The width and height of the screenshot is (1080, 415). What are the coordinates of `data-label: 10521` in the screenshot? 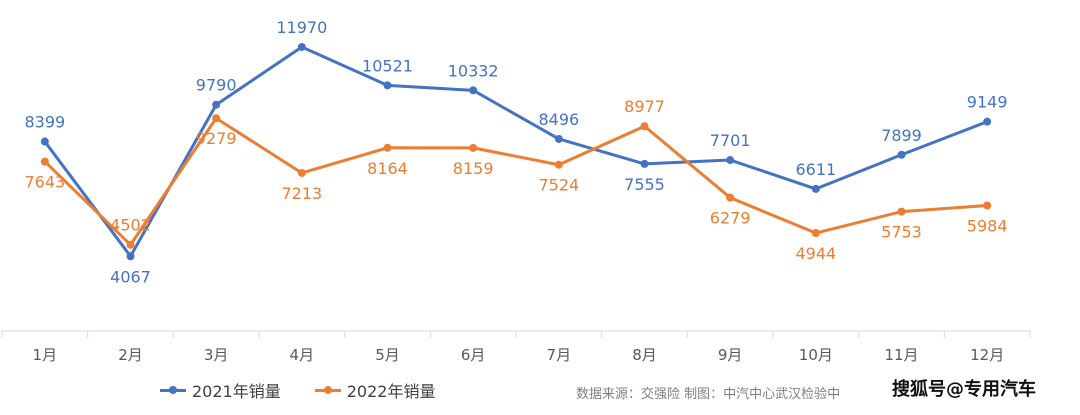 It's located at (387, 65).